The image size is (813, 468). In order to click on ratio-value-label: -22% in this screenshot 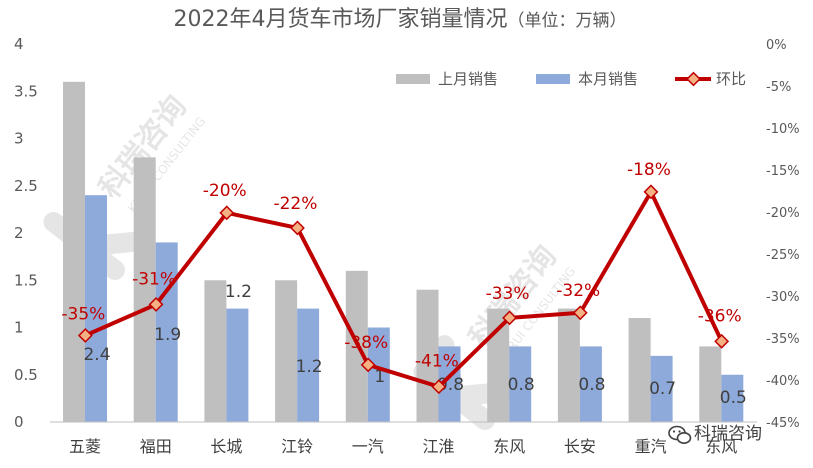, I will do `click(295, 204)`.